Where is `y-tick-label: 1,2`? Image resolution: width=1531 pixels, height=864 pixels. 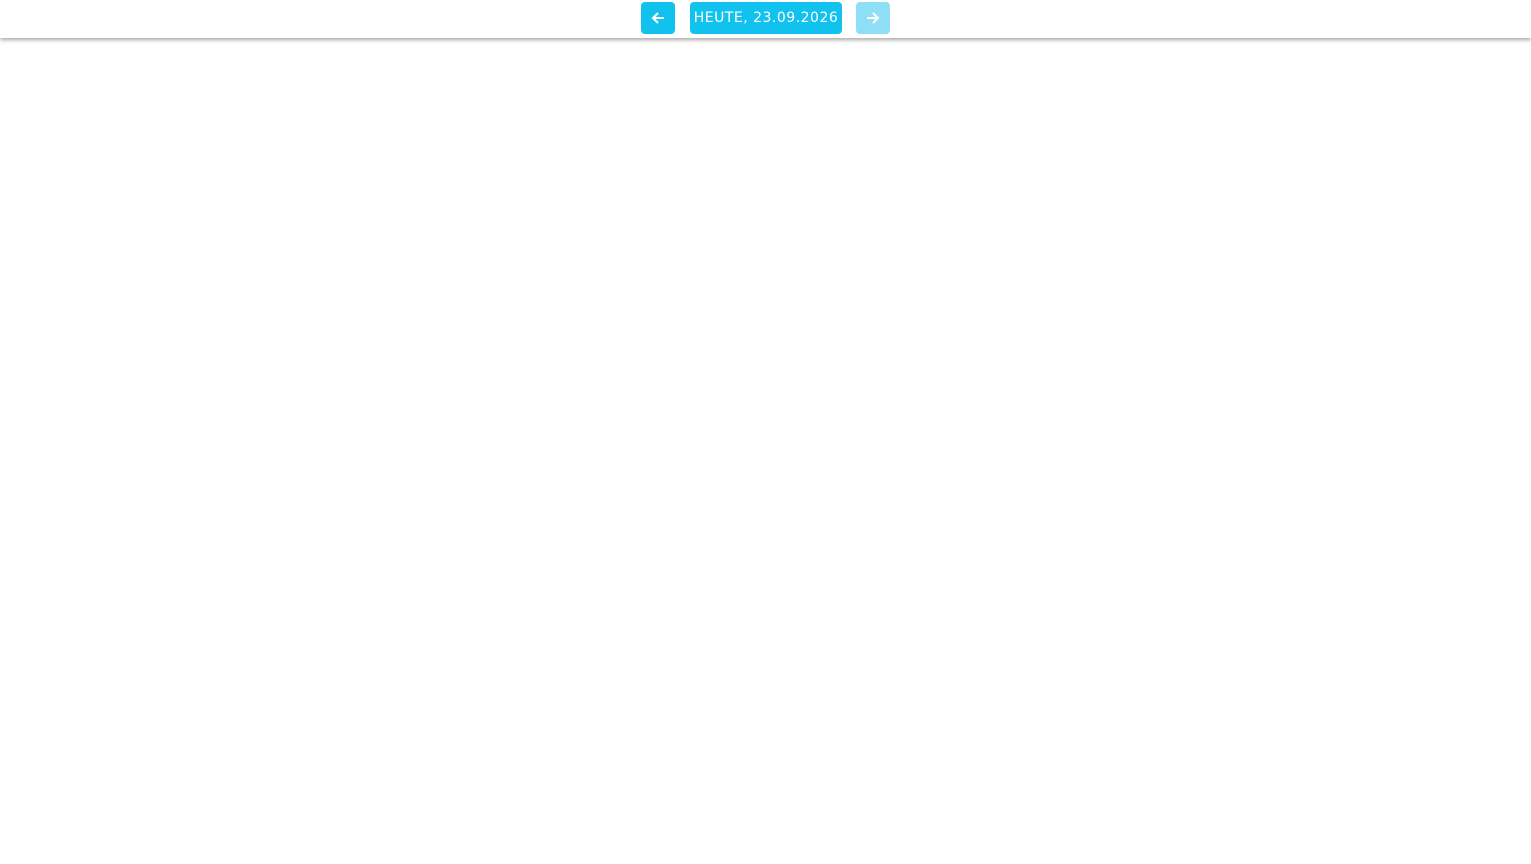 y-tick-label: 1,2 is located at coordinates (9, 366).